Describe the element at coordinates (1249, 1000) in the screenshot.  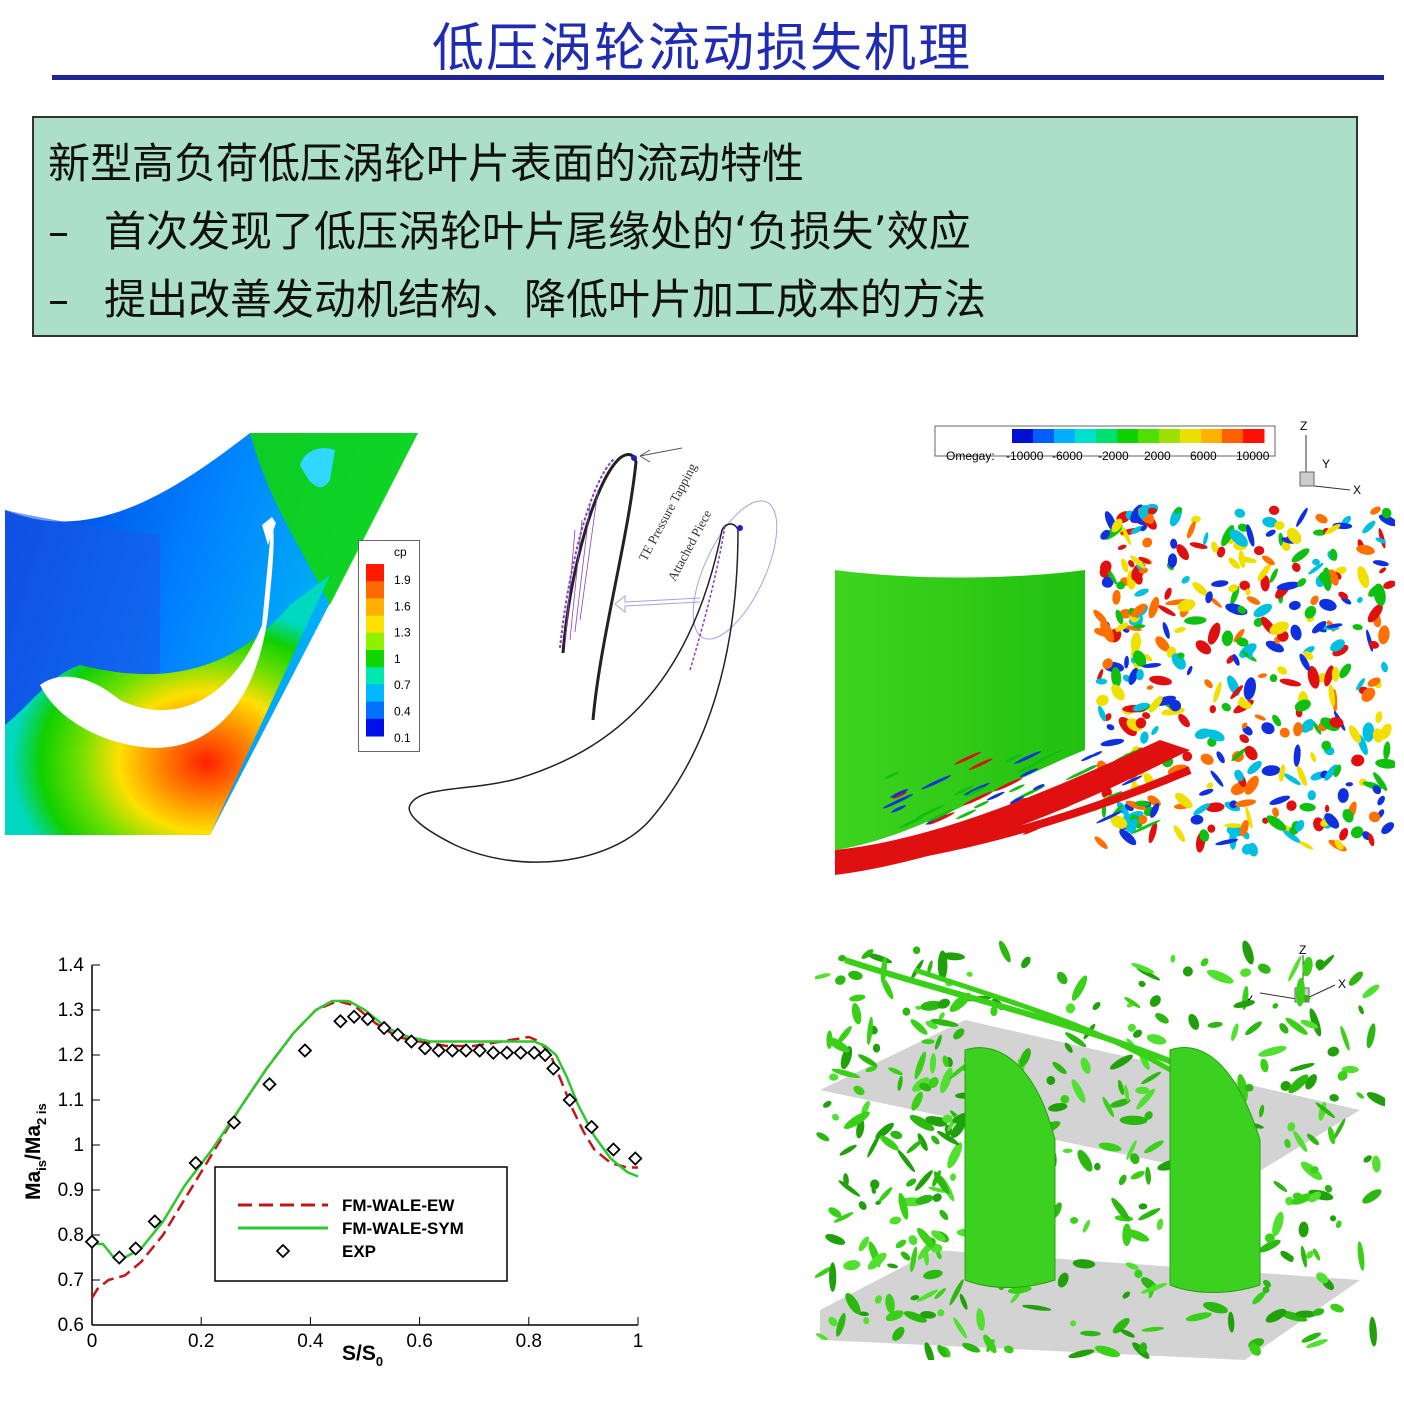
I see `axis-y-label: Y` at that location.